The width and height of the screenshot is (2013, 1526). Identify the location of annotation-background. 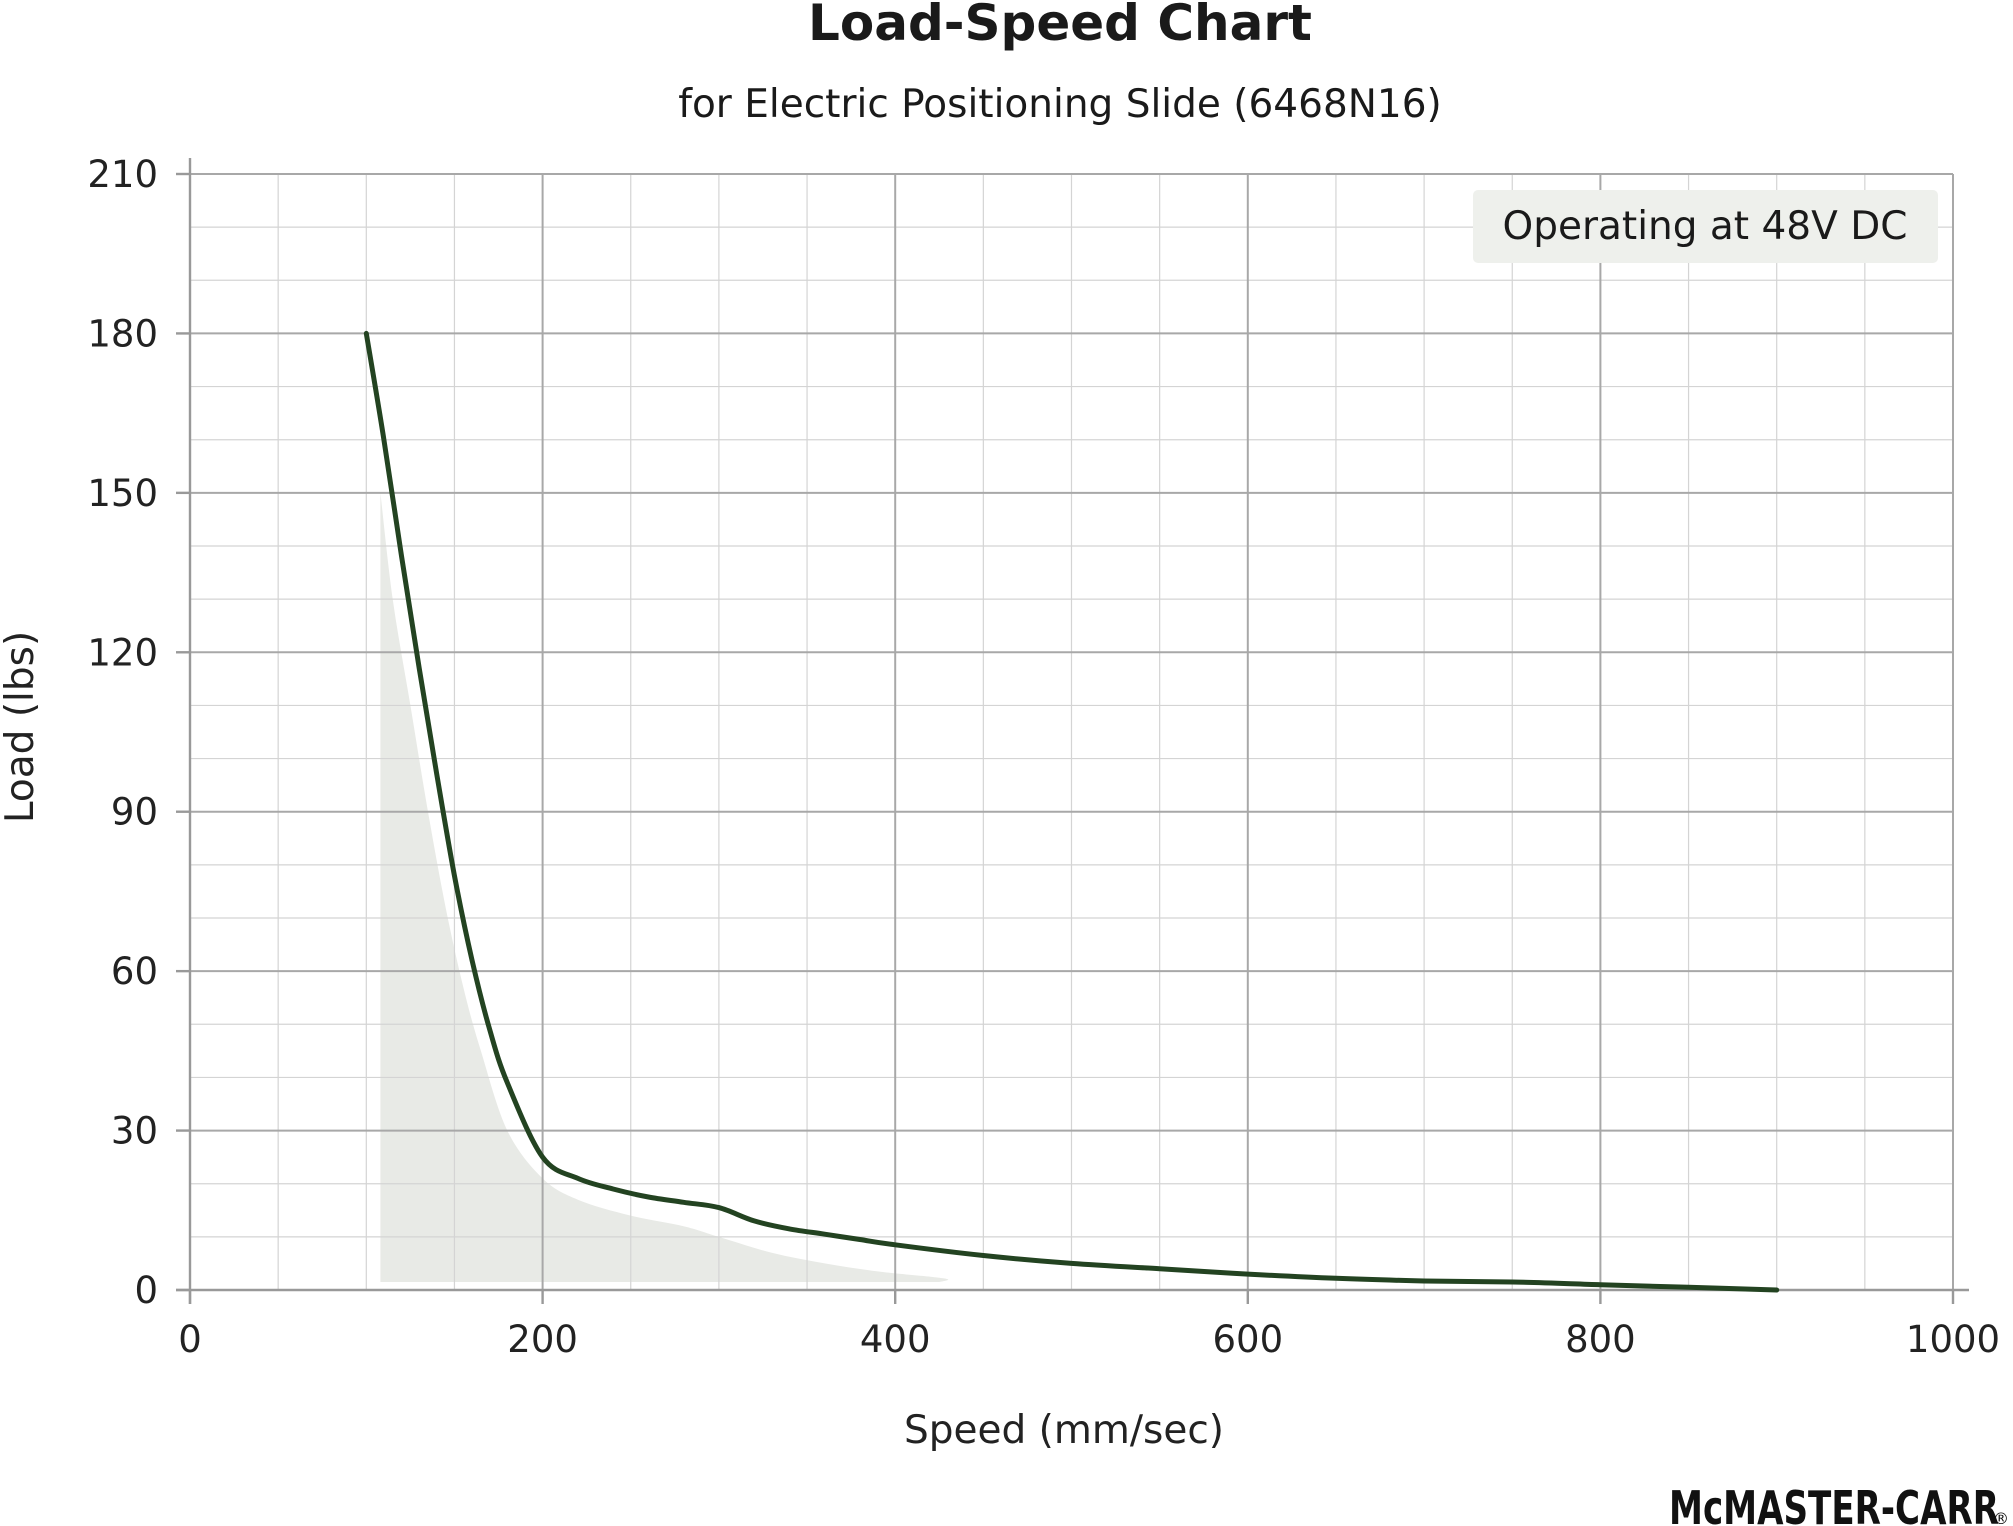
(1705, 226).